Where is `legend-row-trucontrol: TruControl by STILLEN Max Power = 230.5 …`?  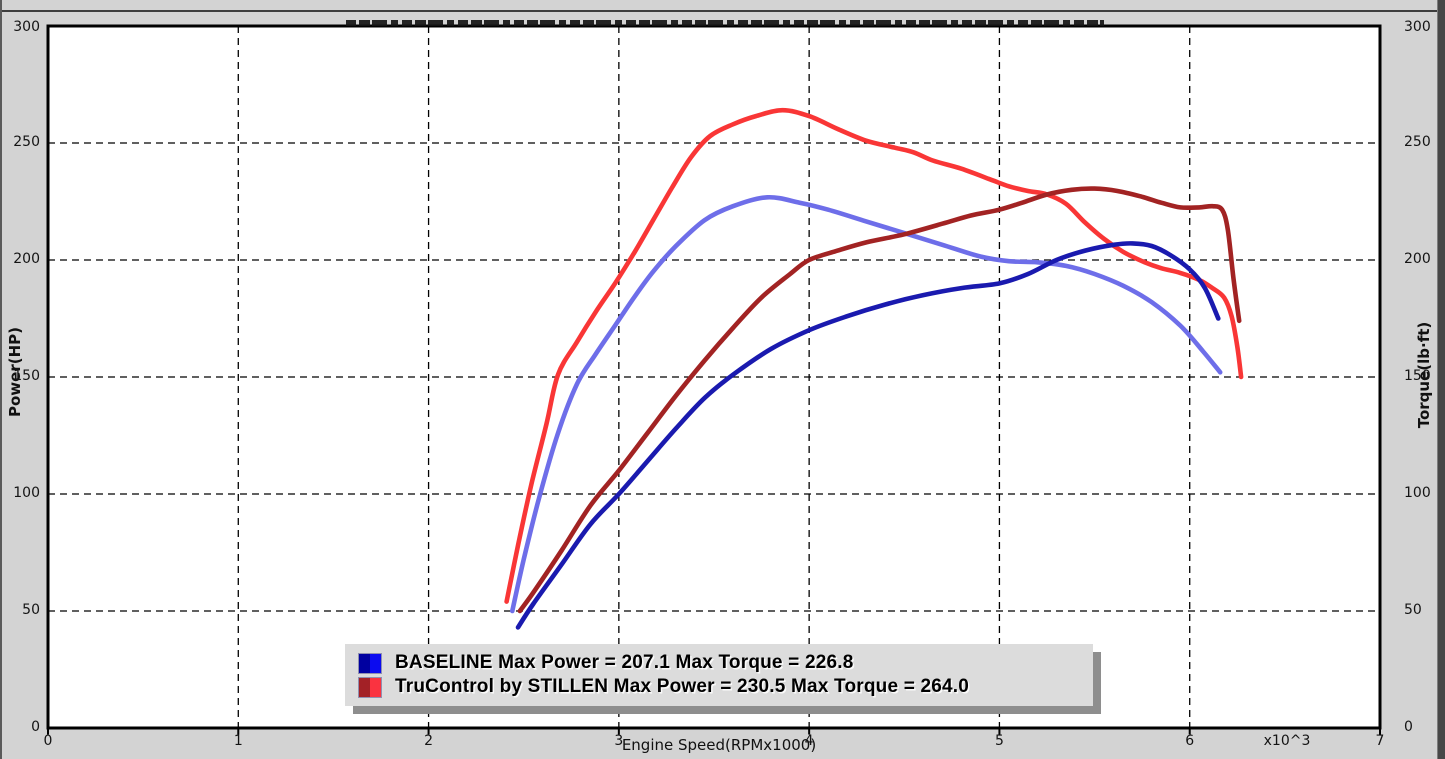
legend-row-trucontrol: TruControl by STILLEN Max Power = 230.5 … is located at coordinates (725, 687).